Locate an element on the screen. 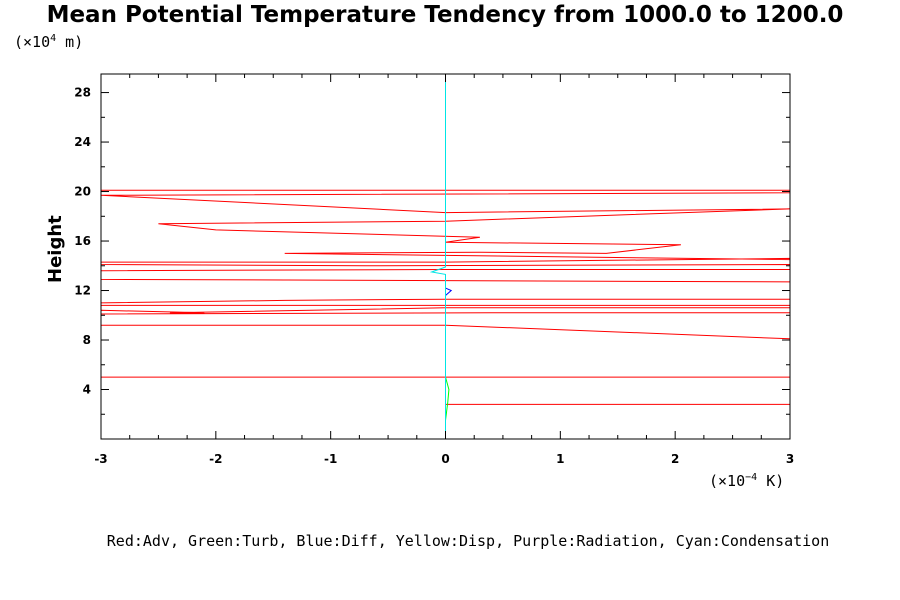 The image size is (900, 600). y-tick-label: 28 is located at coordinates (82, 93).